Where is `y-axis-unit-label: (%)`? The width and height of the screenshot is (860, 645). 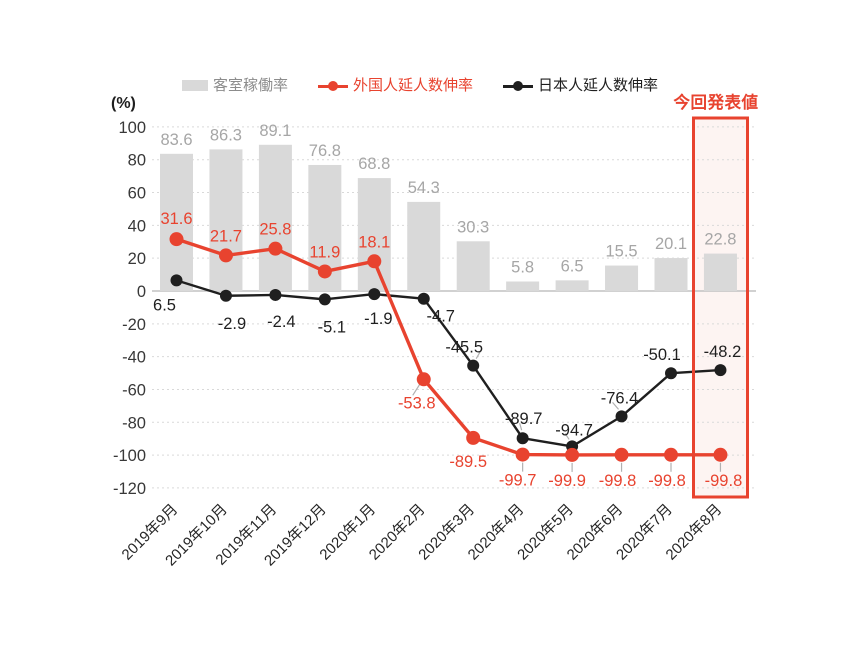
y-axis-unit-label: (%) is located at coordinates (123, 103).